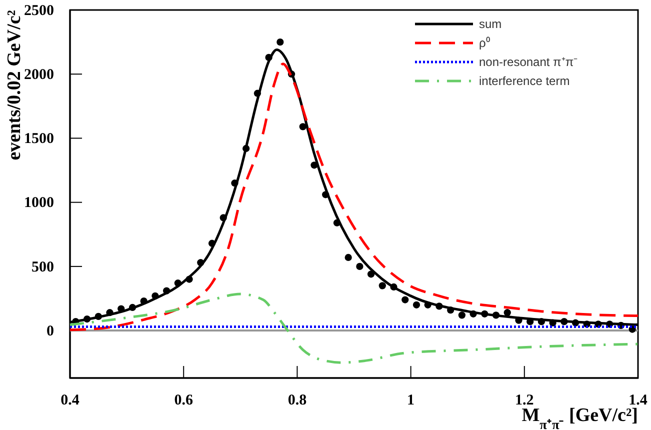 This screenshot has width=651, height=430. Describe the element at coordinates (524, 81) in the screenshot. I see `legend-label: interference term` at that location.